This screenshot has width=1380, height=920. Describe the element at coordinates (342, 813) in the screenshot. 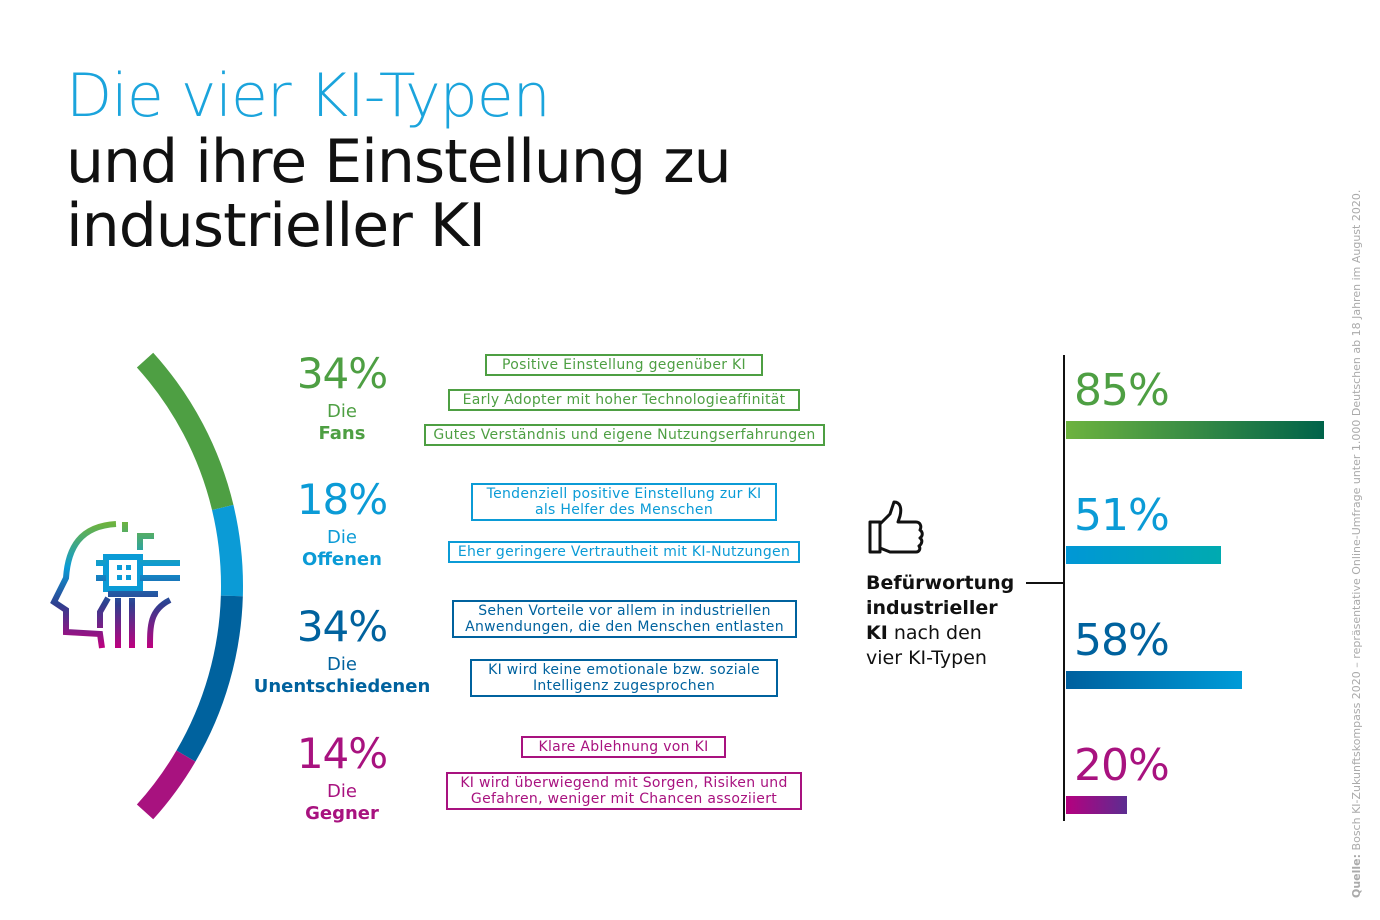

I see `type-name: Gegner` at that location.